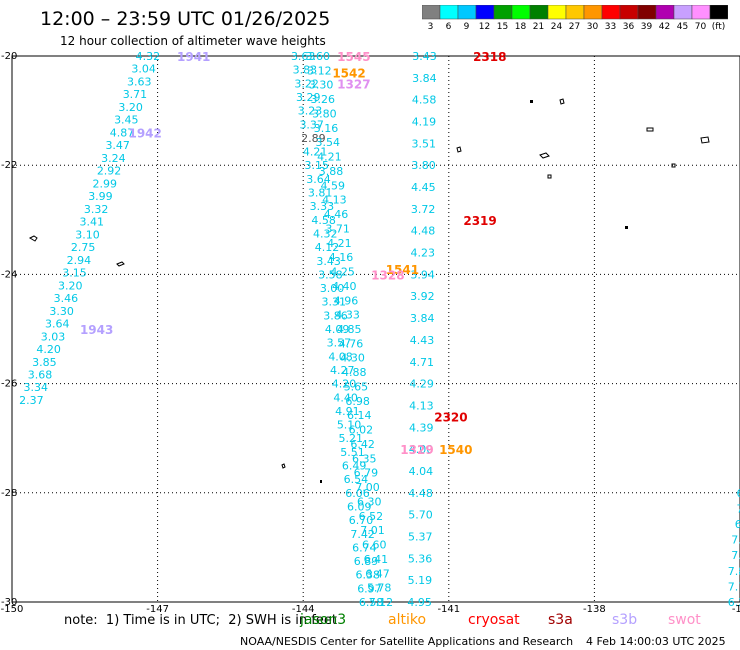  I want to click on wave-height-value: 3.04, so click(143, 69).